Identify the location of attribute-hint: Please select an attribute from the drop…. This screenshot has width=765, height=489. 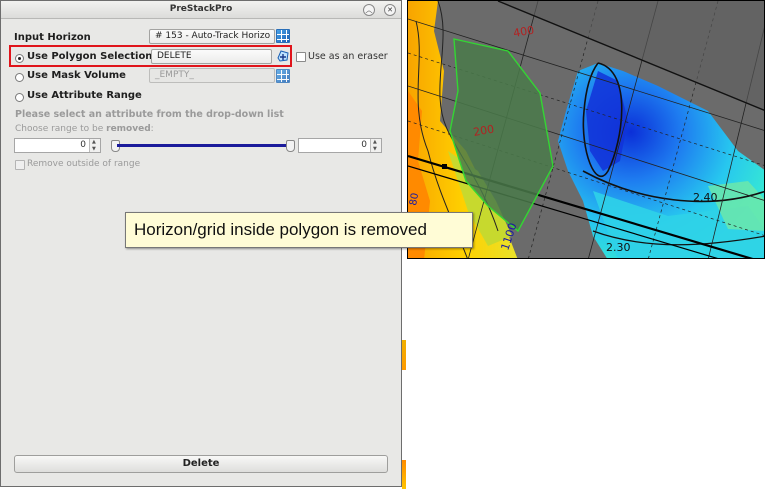
(149, 114).